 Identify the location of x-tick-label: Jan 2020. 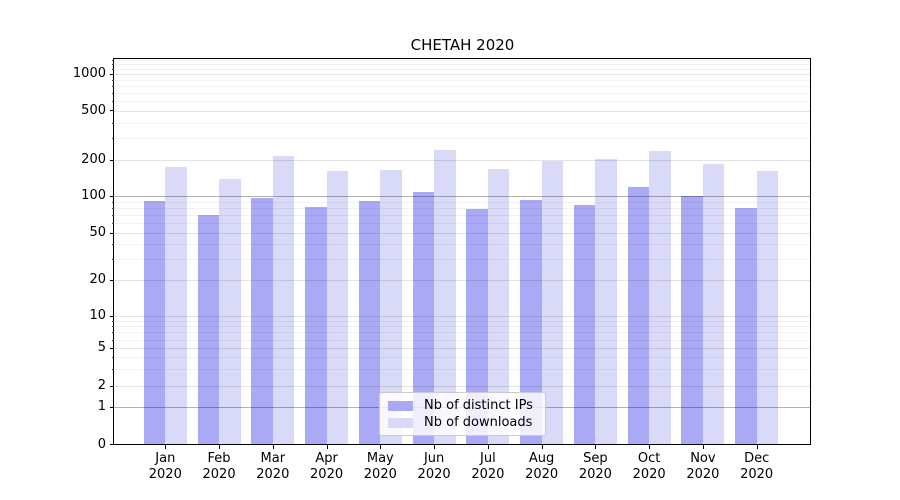
(165, 466).